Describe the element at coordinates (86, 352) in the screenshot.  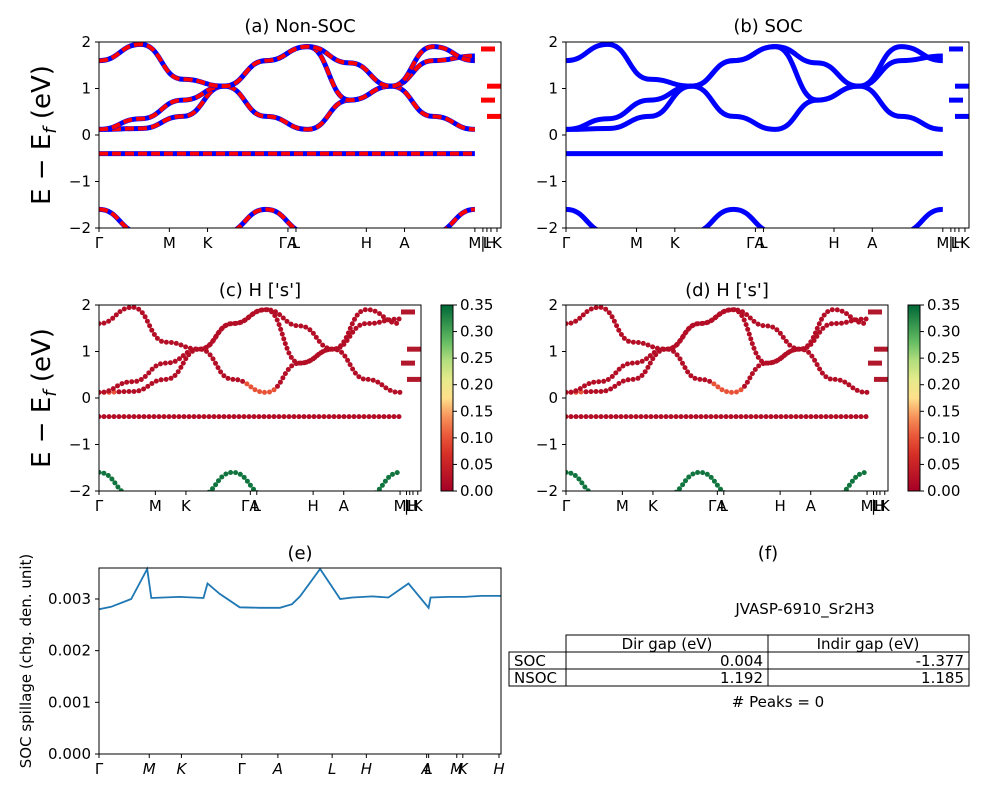
I see `y-tick-label: 1` at that location.